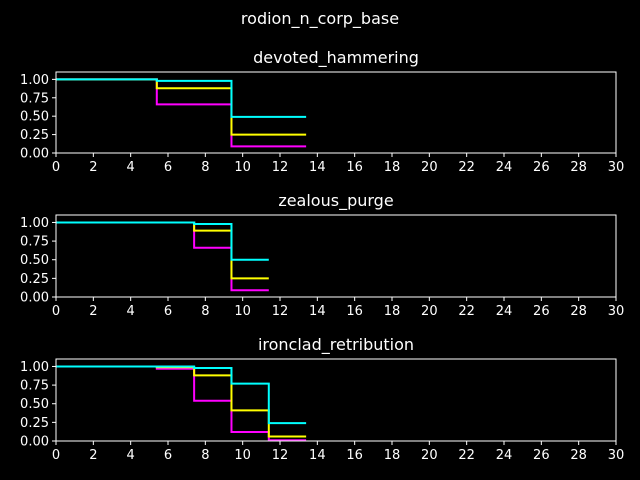  I want to click on panel-title: zealous_purge, so click(335, 201).